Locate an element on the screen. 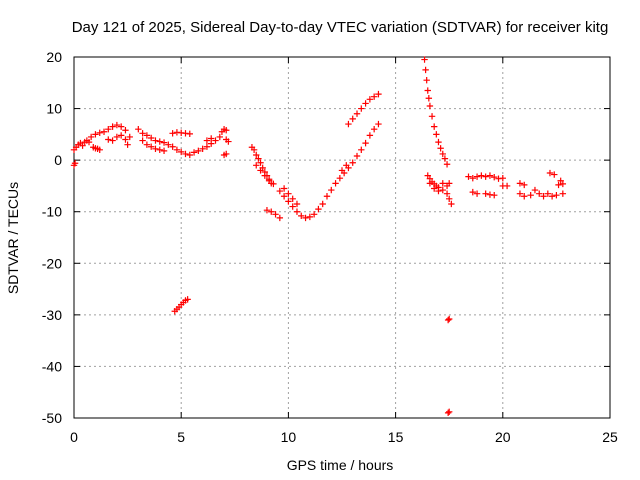 This screenshot has width=640, height=480. series-plateau is located at coordinates (162, 142).